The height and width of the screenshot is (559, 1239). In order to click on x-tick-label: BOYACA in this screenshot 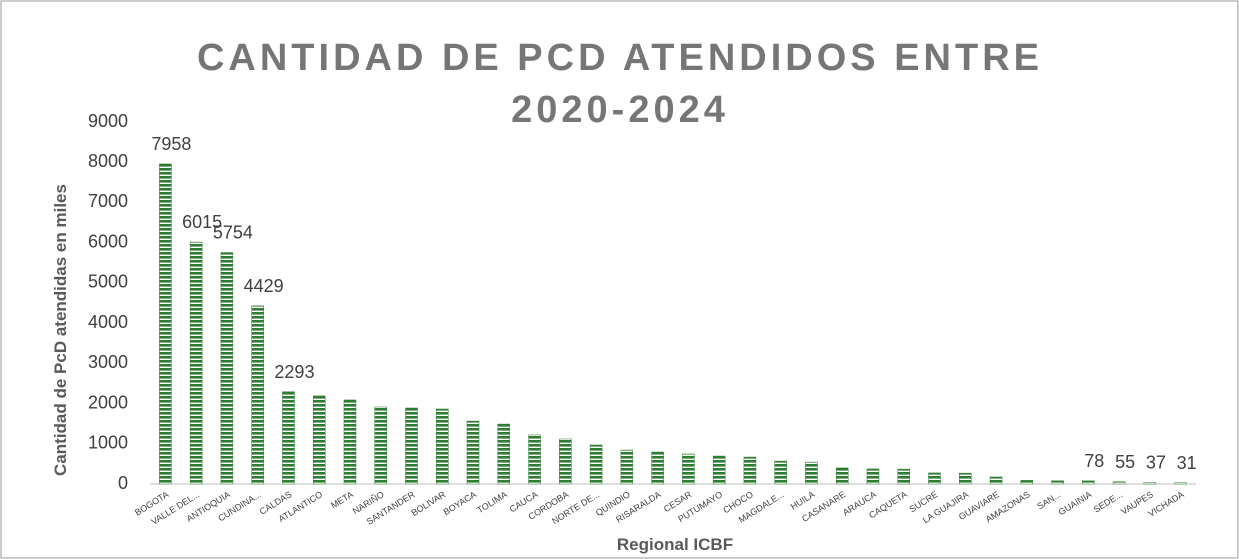, I will do `click(460, 503)`.